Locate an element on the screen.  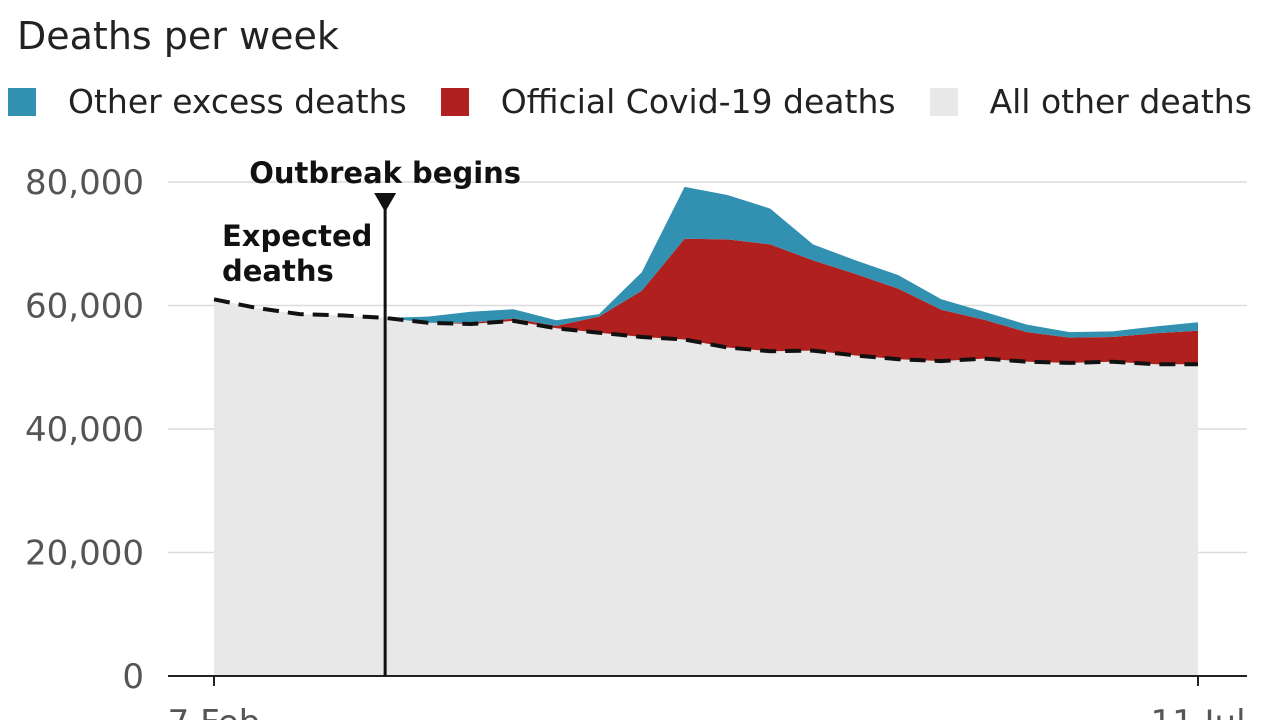
x-tick-label: 11 Jul is located at coordinates (1197, 711).